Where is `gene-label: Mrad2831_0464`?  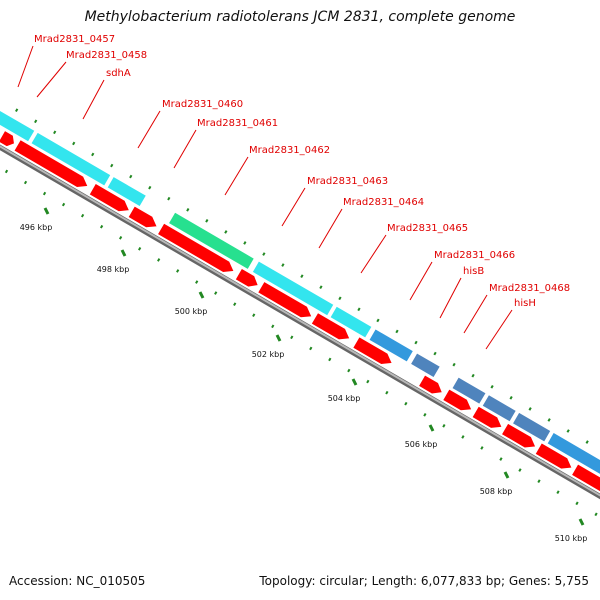 gene-label: Mrad2831_0464 is located at coordinates (383, 202).